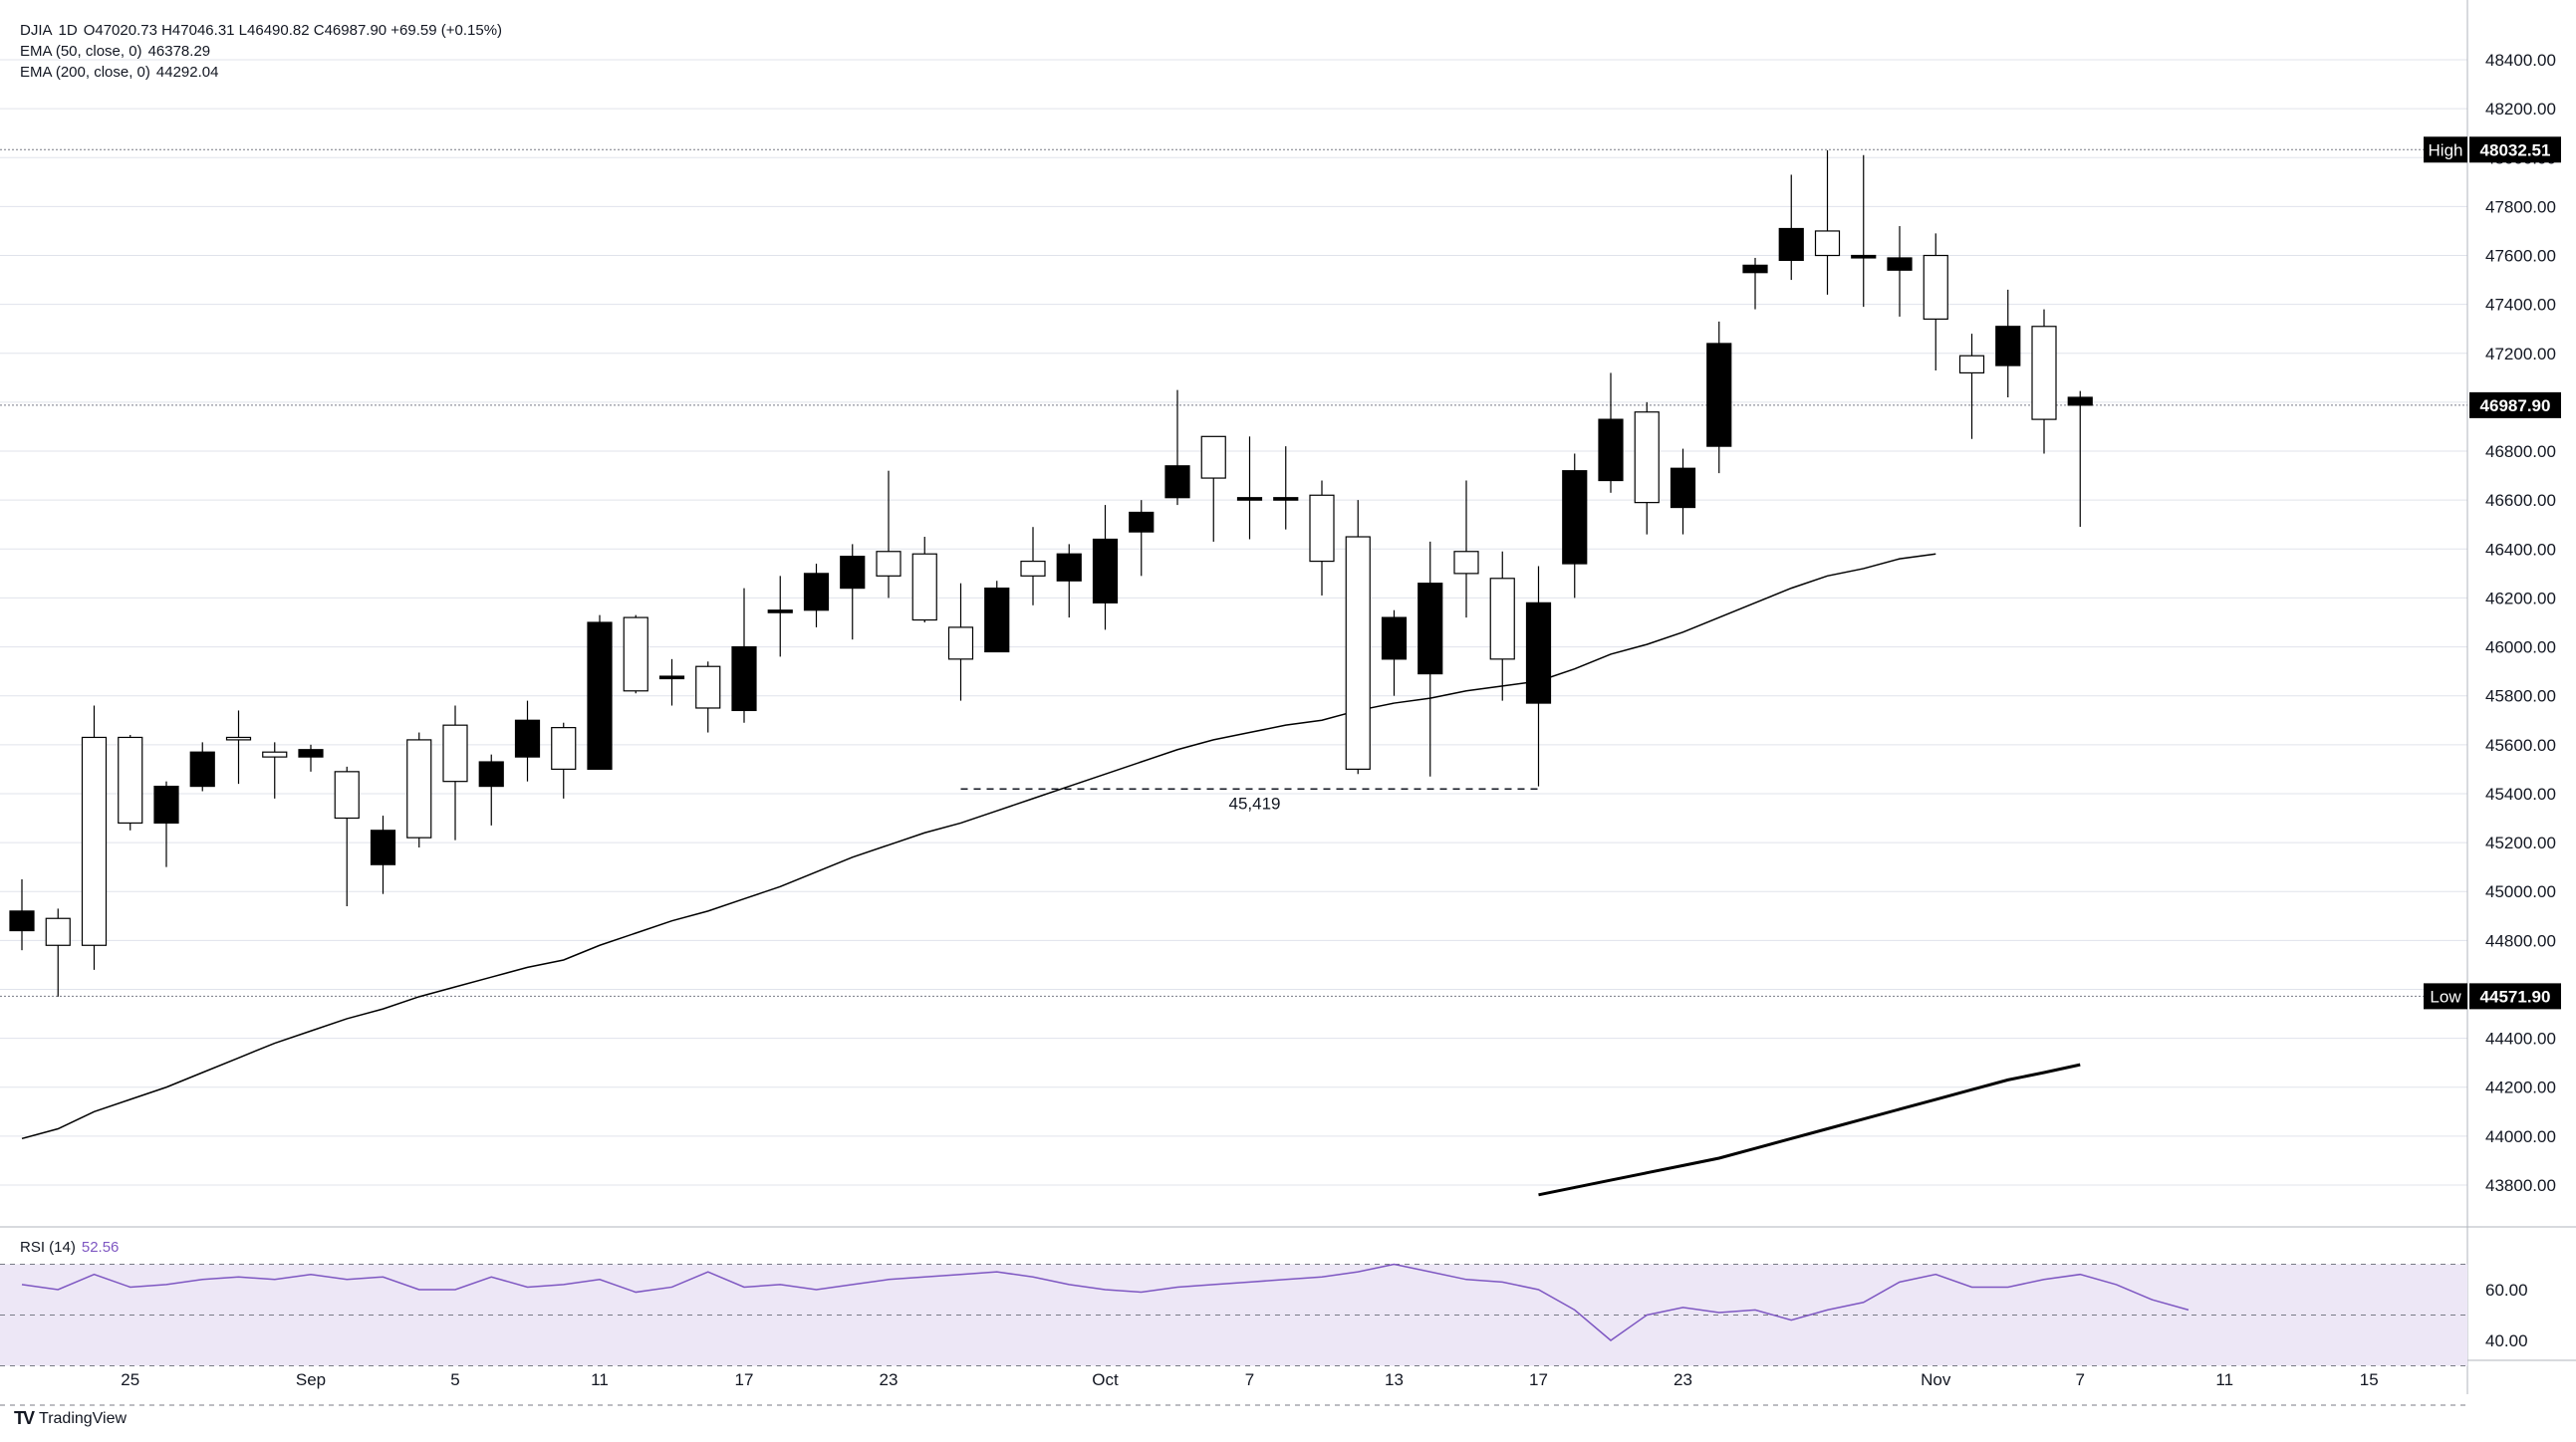  I want to click on last-price-tag-value-box, so click(2515, 404).